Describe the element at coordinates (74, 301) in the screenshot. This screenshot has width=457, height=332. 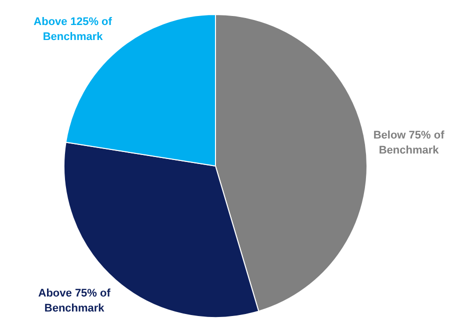
I see `slice-label: Above 75% of Benchmark` at that location.